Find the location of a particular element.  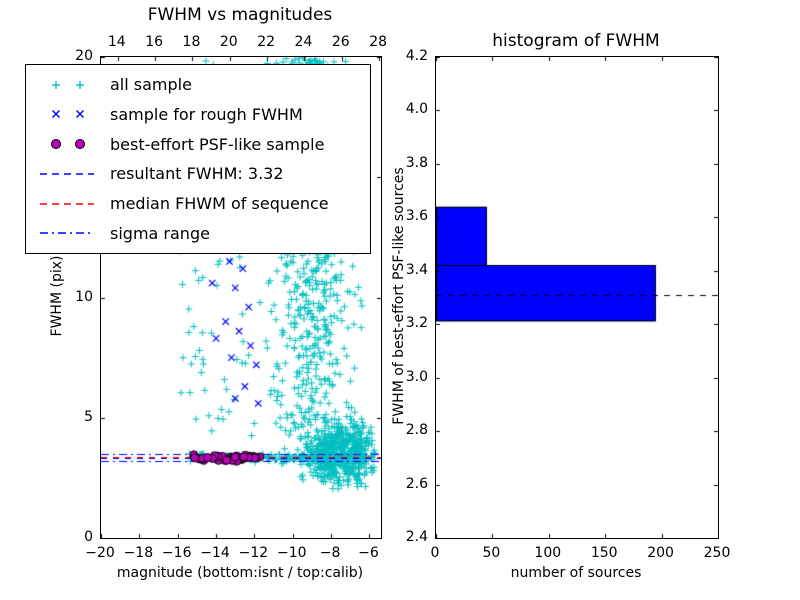

left-x-tick-label: −8 is located at coordinates (330, 553).